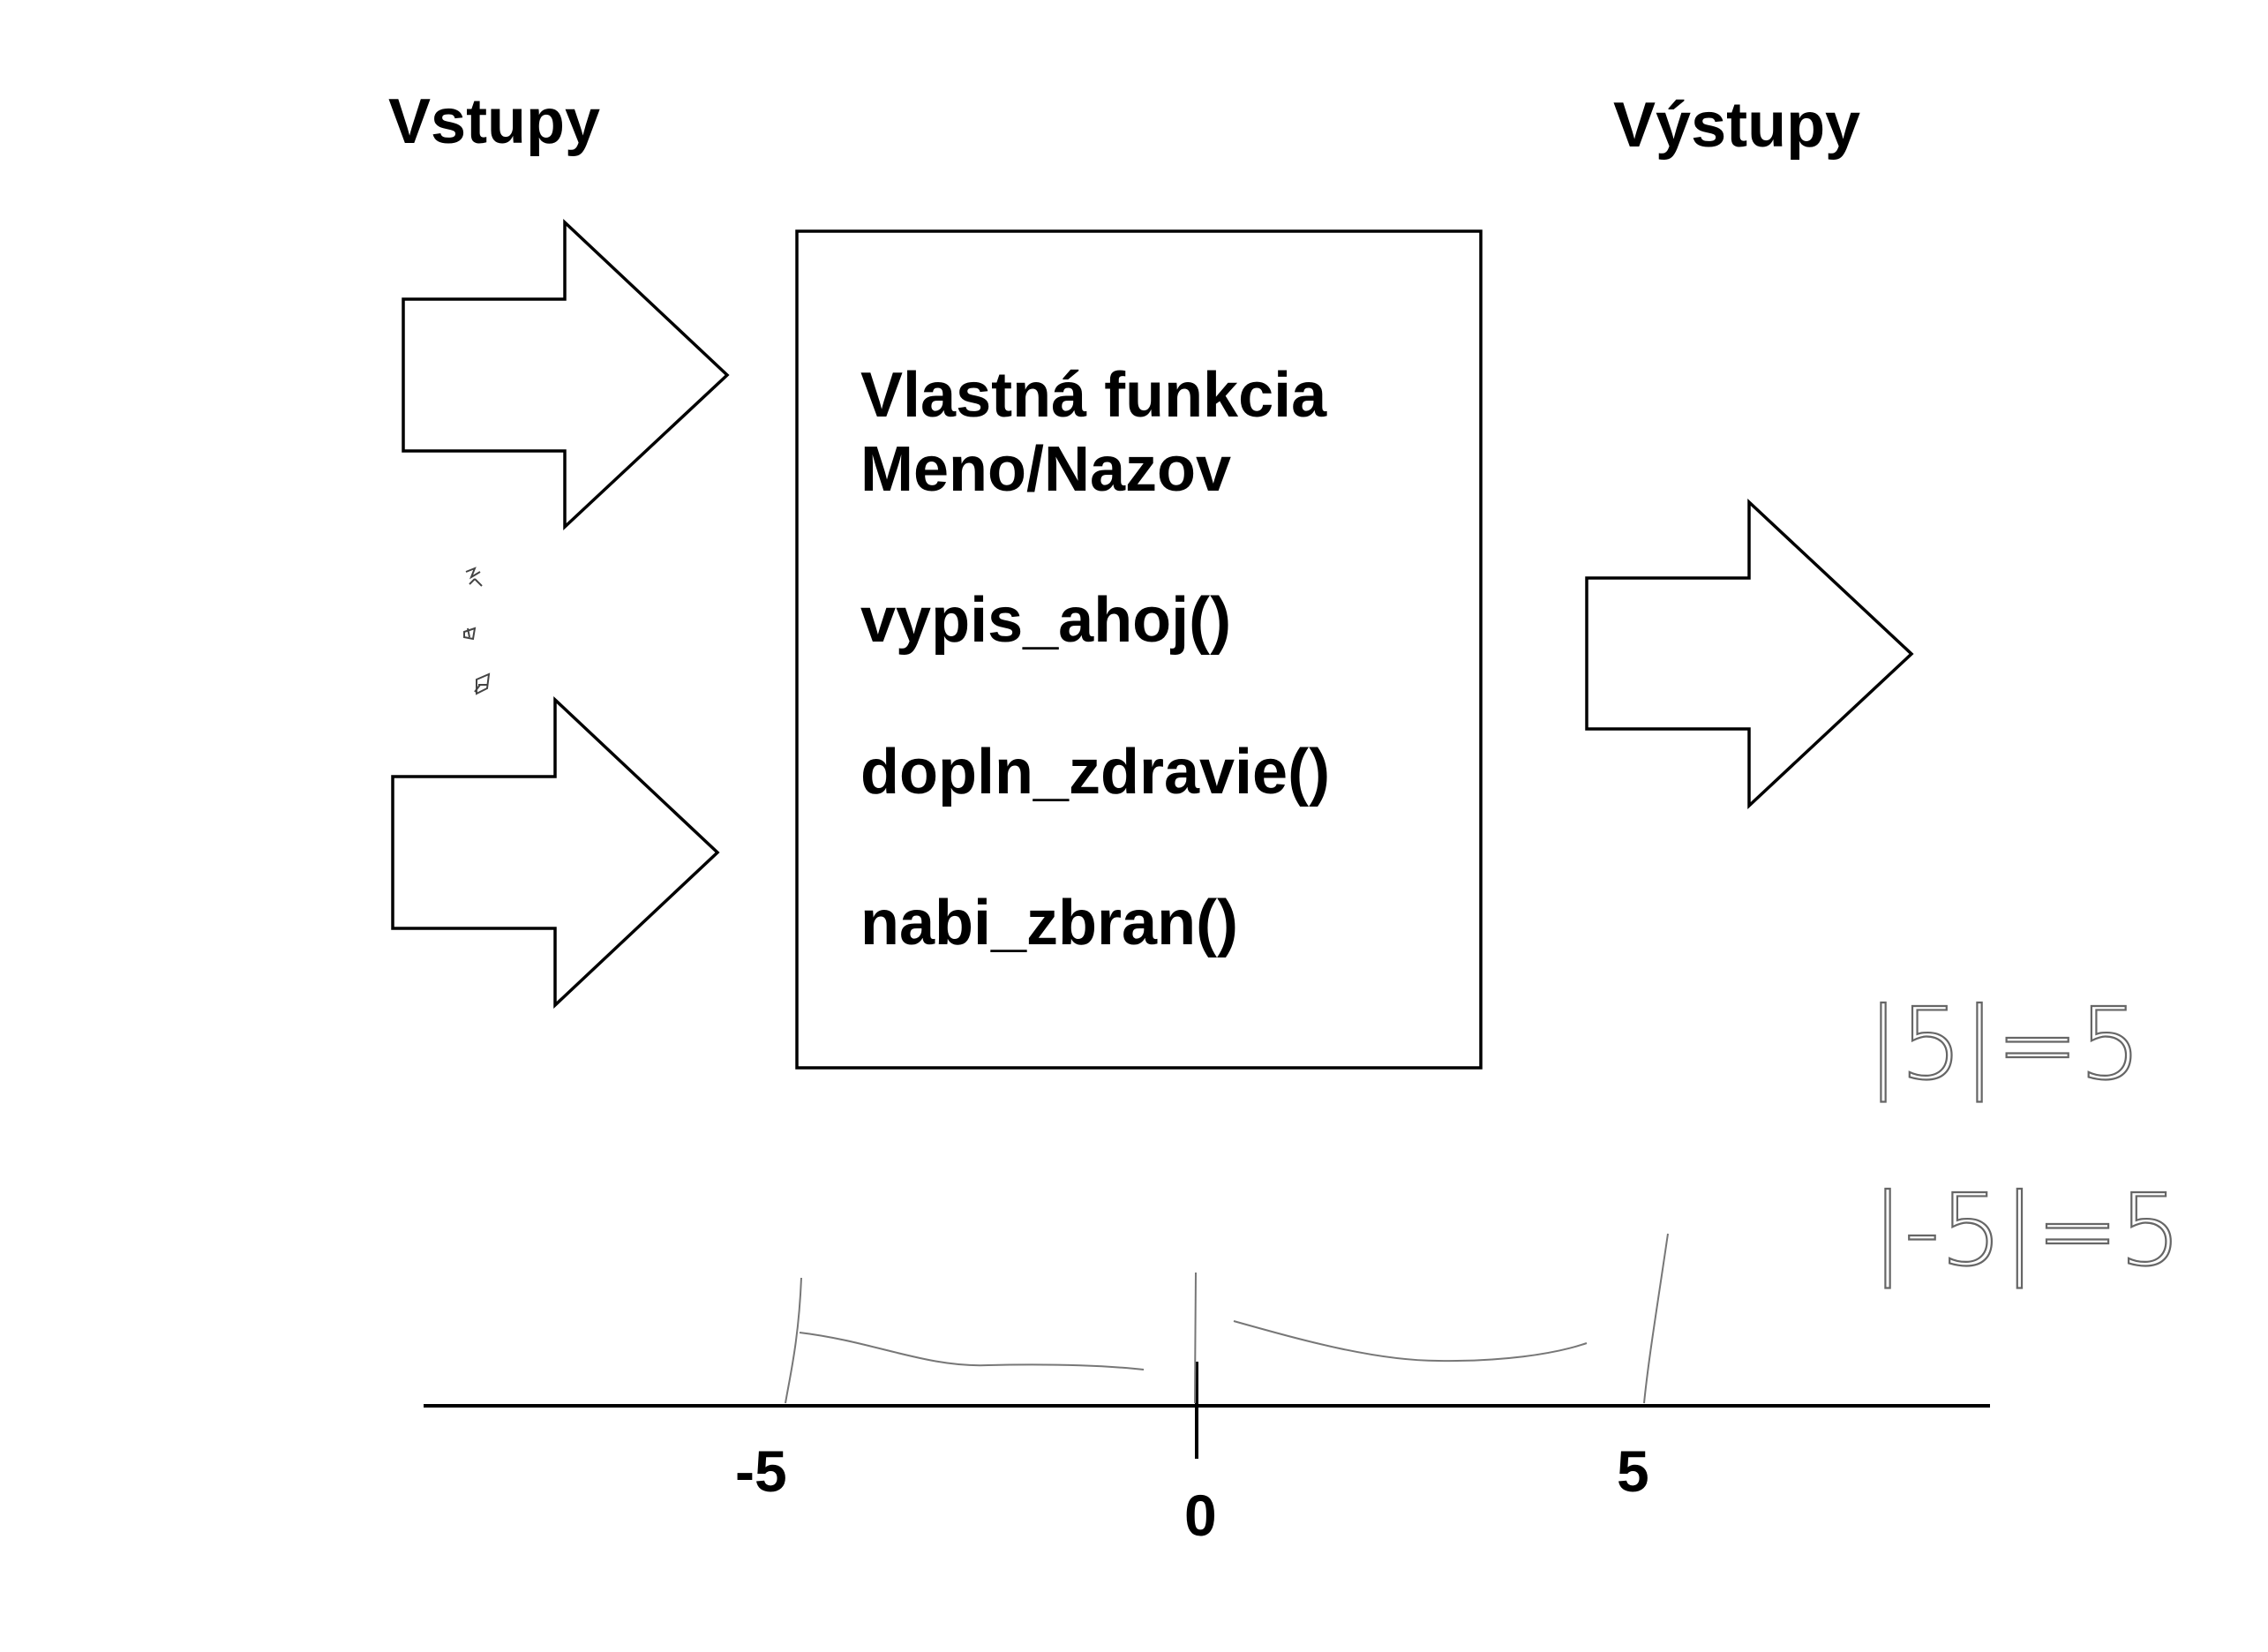 Image resolution: width=2268 pixels, height=1652 pixels. What do you see at coordinates (761, 1471) in the screenshot?
I see `tick-label: -5` at bounding box center [761, 1471].